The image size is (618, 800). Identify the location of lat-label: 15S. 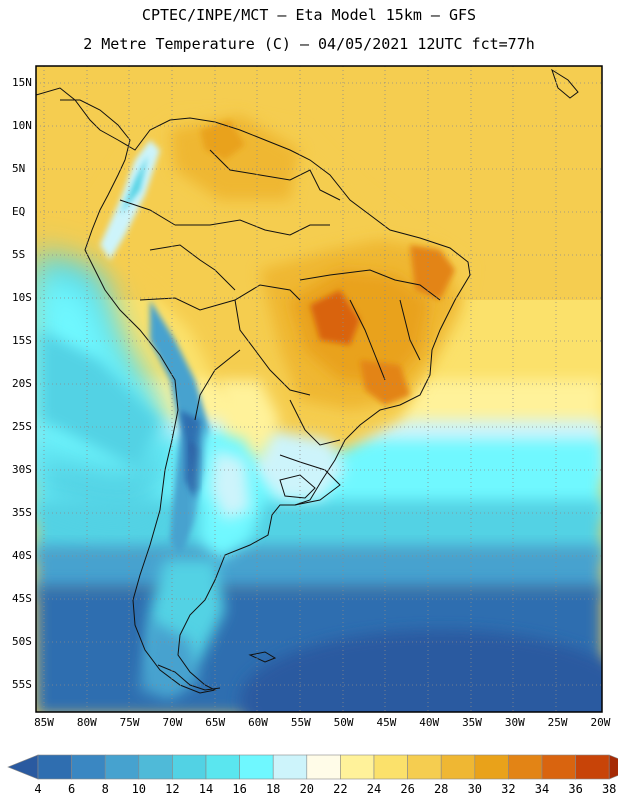
(22, 340).